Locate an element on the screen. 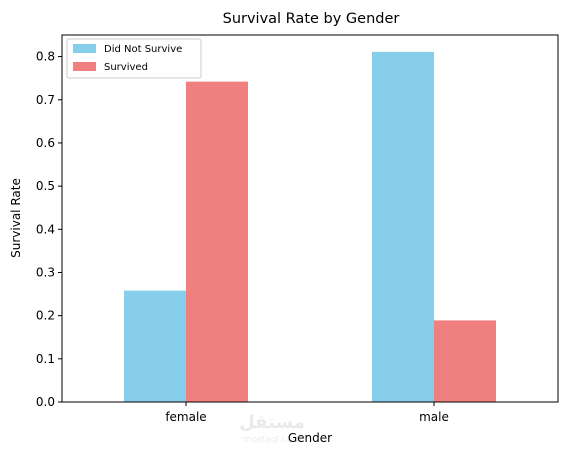 Image resolution: width=567 pixels, height=455 pixels. watermark-logo-text: مستقل is located at coordinates (272, 422).